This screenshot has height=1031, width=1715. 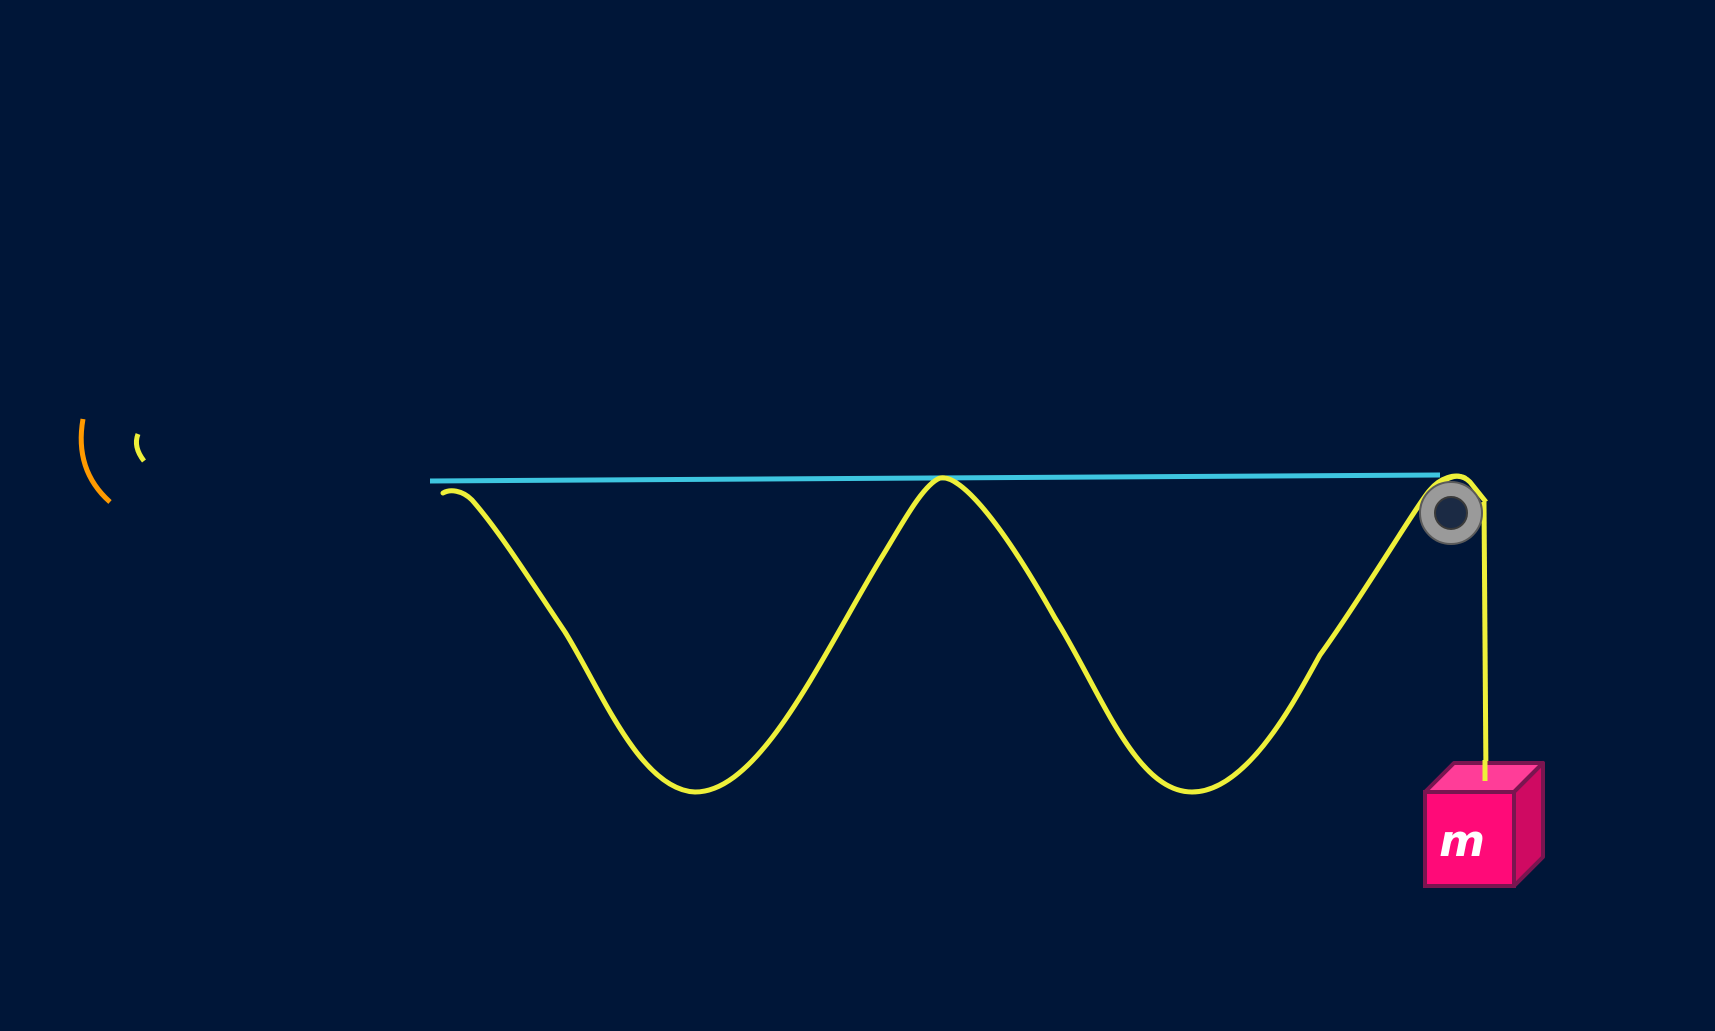 I want to click on hanging-string, so click(x=1485, y=641).